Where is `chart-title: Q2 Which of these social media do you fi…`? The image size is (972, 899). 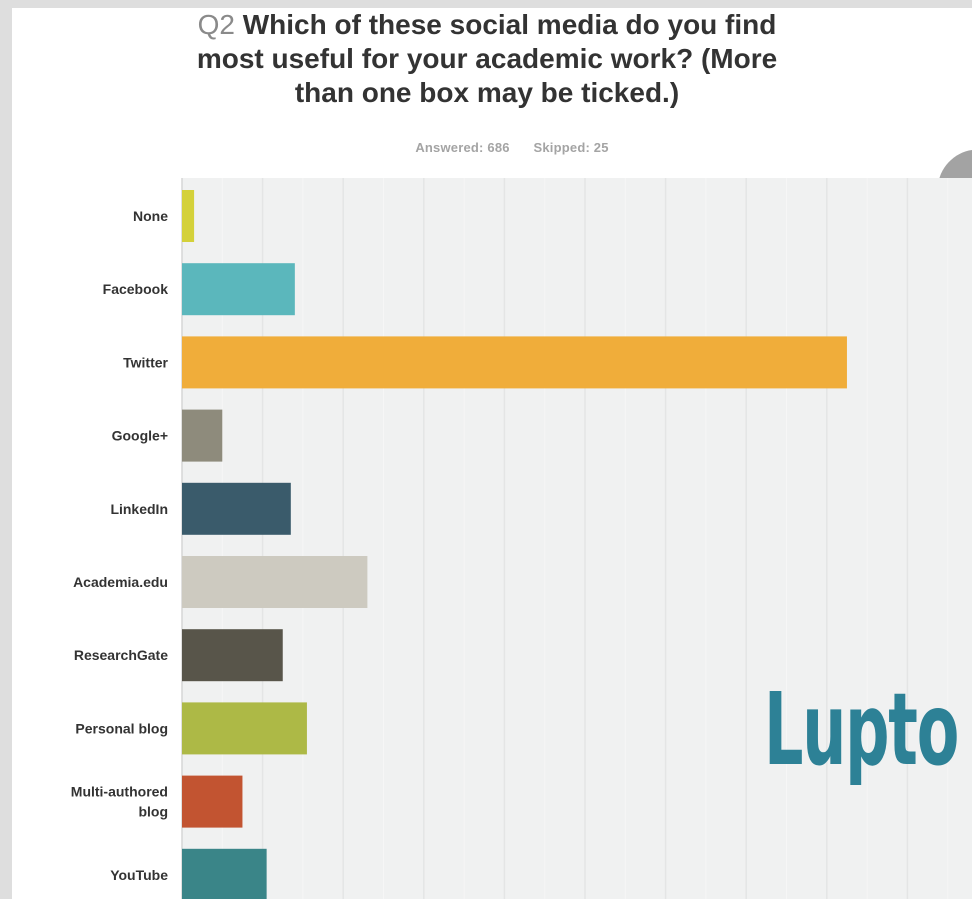 chart-title: Q2 Which of these social media do you fi… is located at coordinates (487, 59).